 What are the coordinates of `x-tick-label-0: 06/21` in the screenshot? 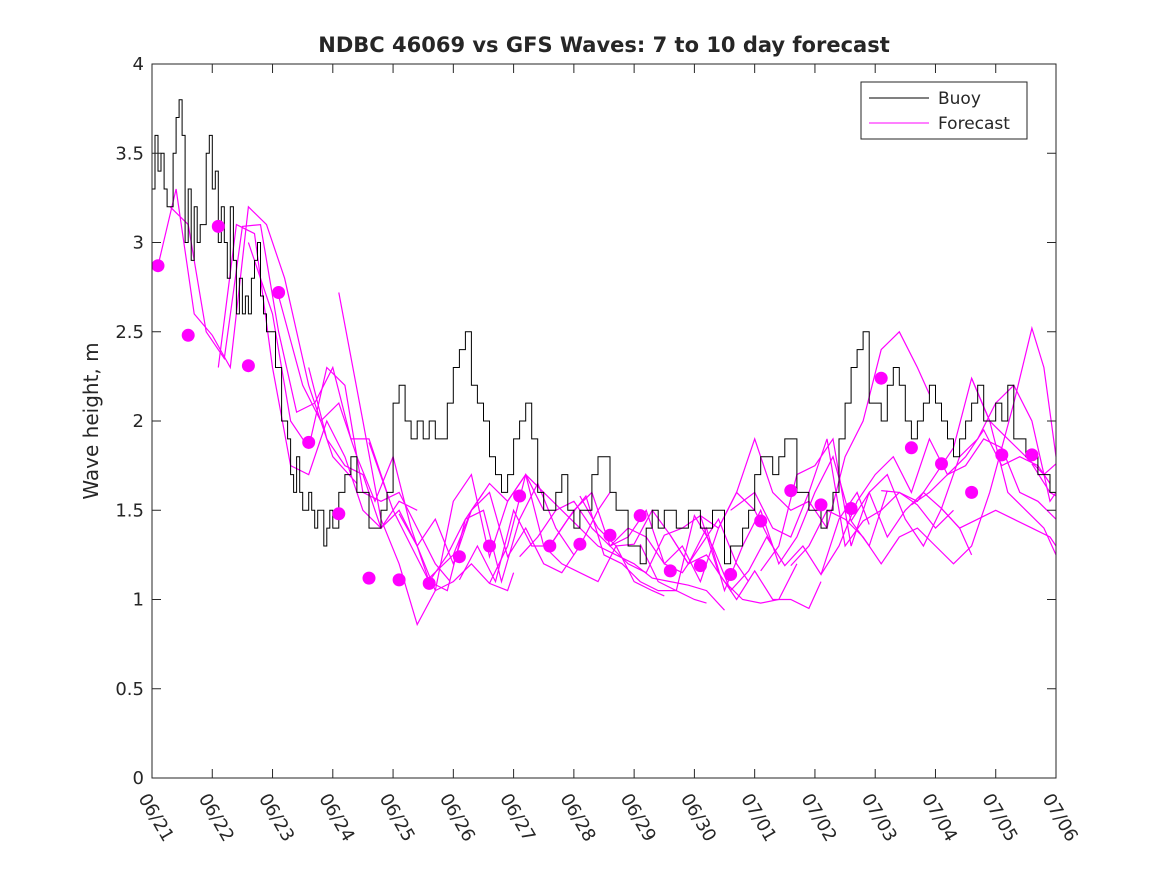 It's located at (156, 817).